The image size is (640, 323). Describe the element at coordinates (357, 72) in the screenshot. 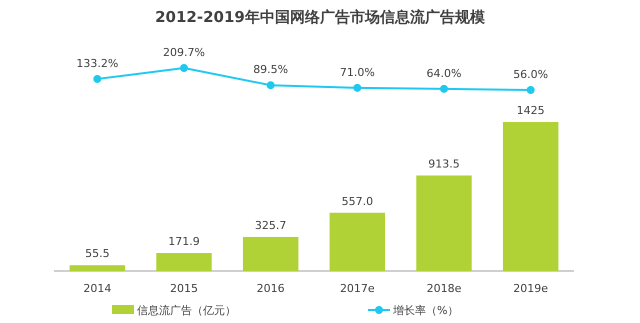

I see `data-label: 71.0%` at that location.